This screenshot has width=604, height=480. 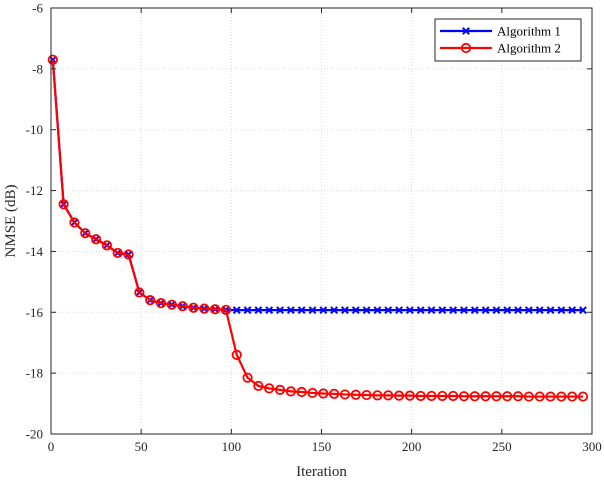 What do you see at coordinates (51, 446) in the screenshot?
I see `x-tick-label: 0` at bounding box center [51, 446].